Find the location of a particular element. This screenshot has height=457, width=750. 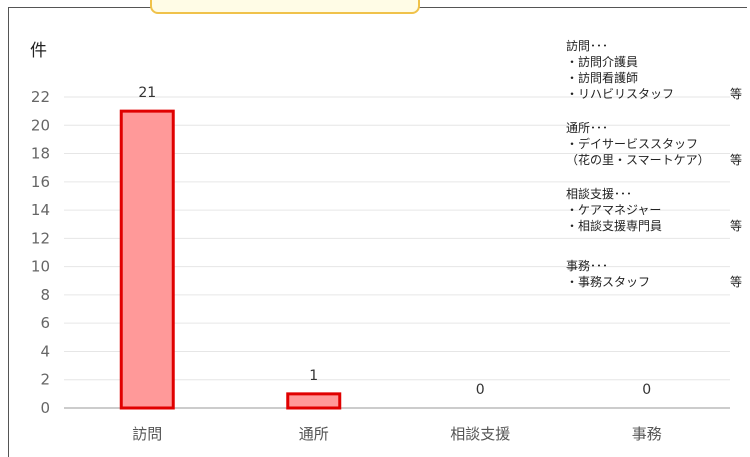

y-axis-unit-label: 件 is located at coordinates (38, 51).